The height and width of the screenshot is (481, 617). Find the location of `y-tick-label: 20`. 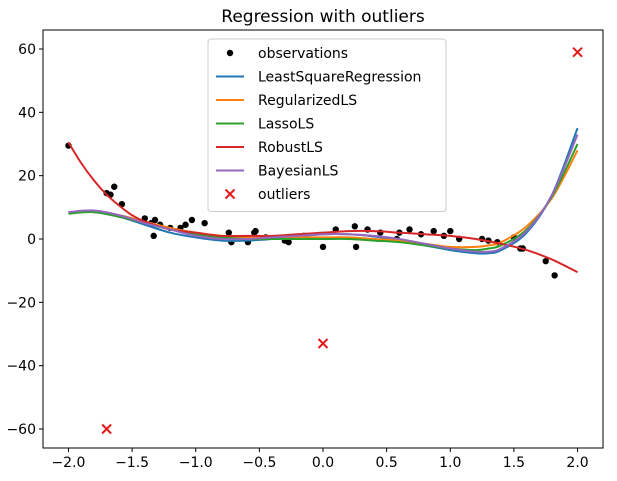

y-tick-label: 20 is located at coordinates (27, 177).